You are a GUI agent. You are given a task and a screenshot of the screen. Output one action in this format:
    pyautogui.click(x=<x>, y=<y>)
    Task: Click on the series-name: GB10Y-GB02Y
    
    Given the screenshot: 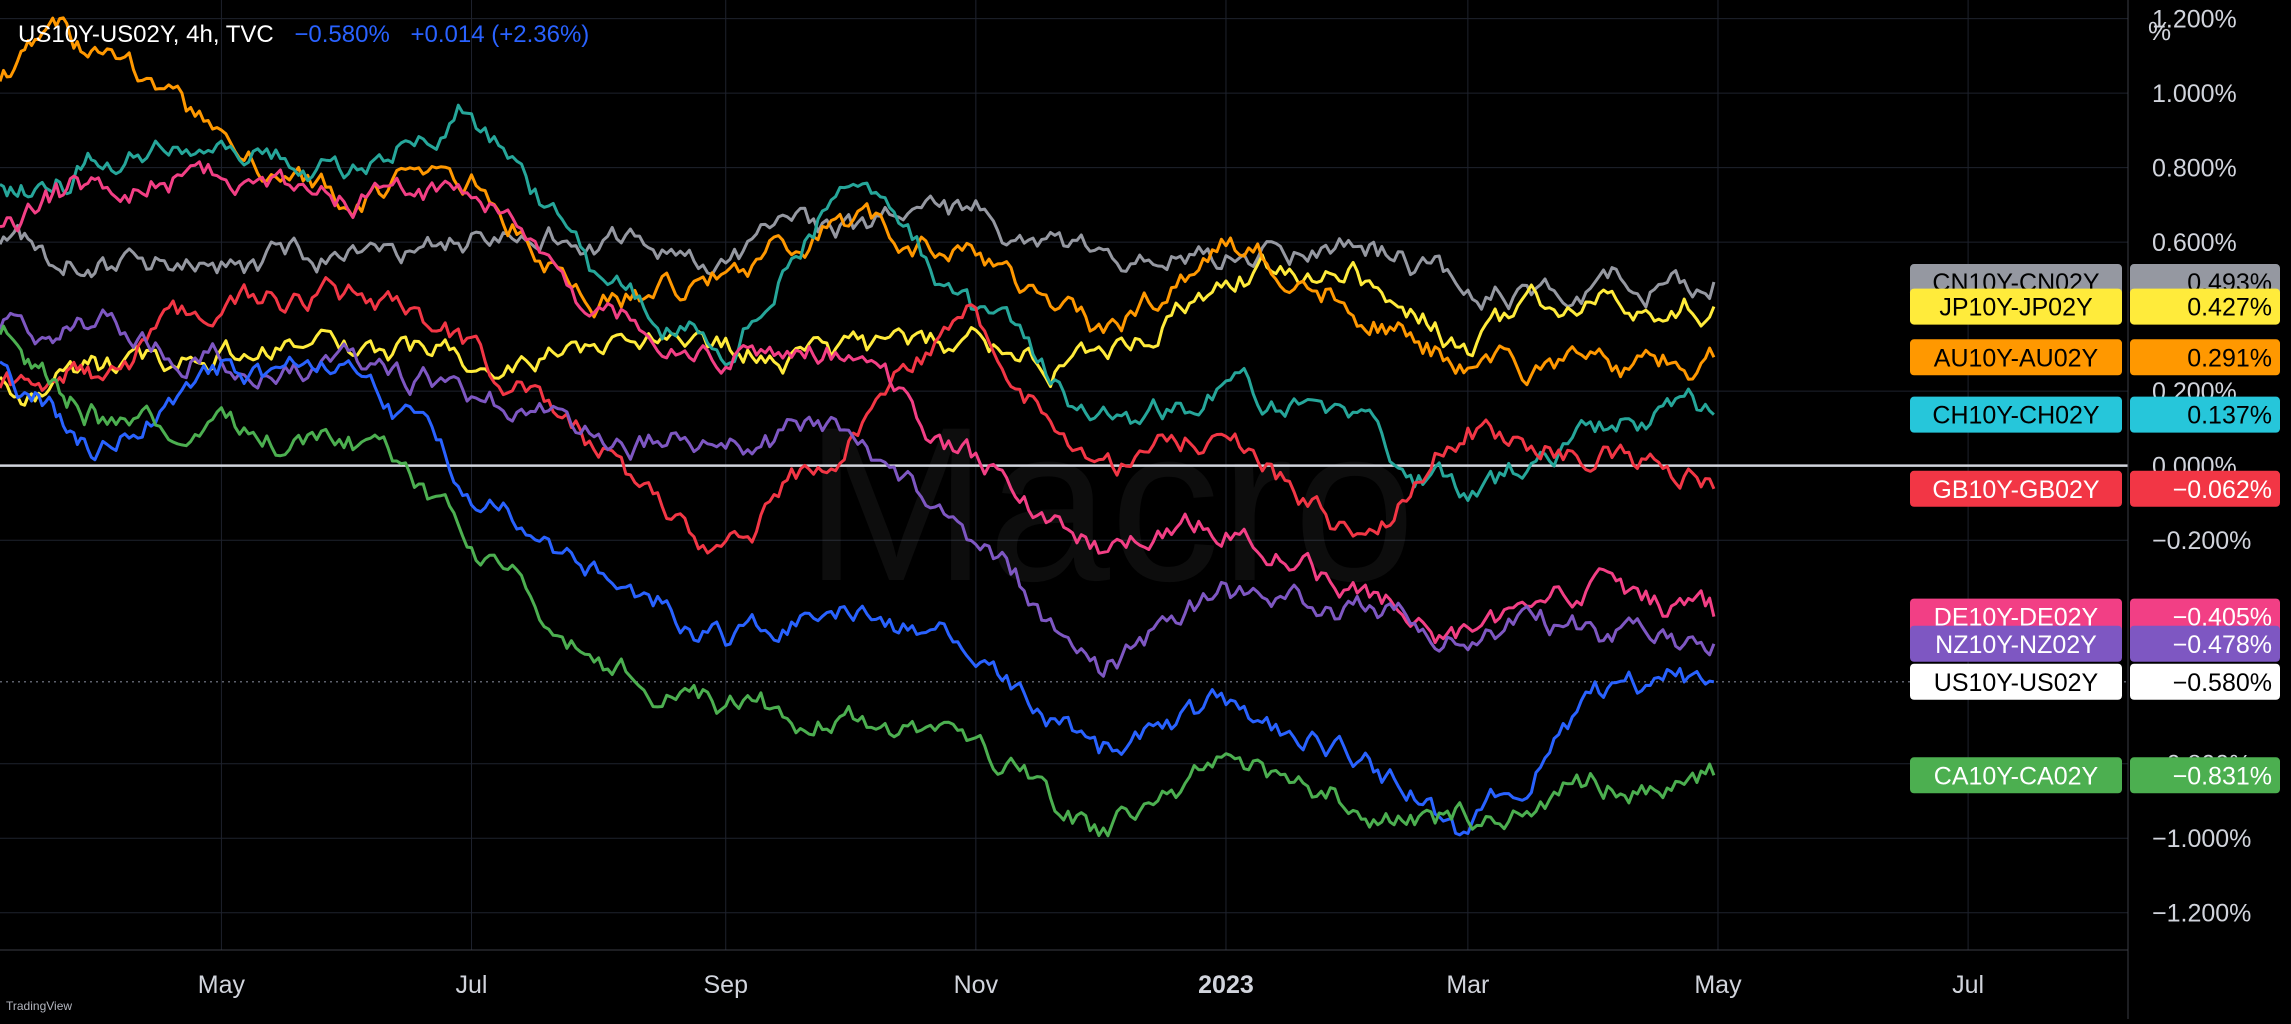 What is the action you would take?
    pyautogui.click(x=2016, y=490)
    